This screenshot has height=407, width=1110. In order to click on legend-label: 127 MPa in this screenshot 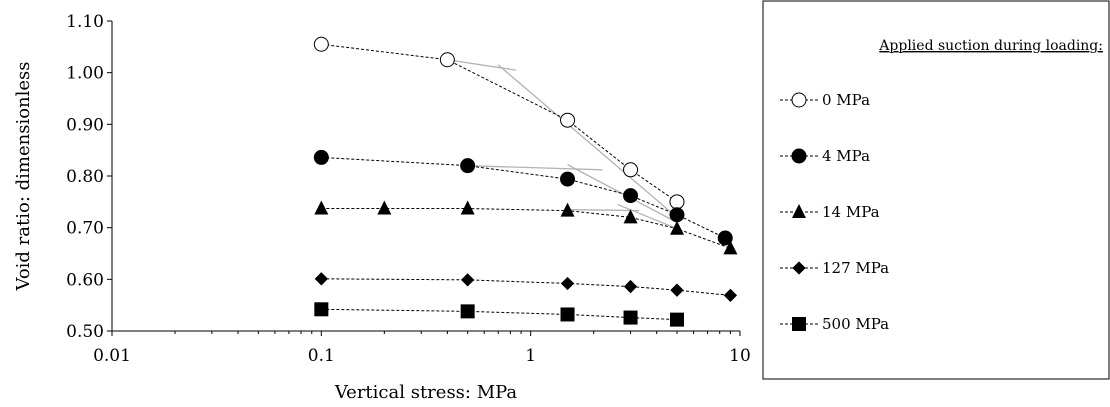, I will do `click(855, 268)`.